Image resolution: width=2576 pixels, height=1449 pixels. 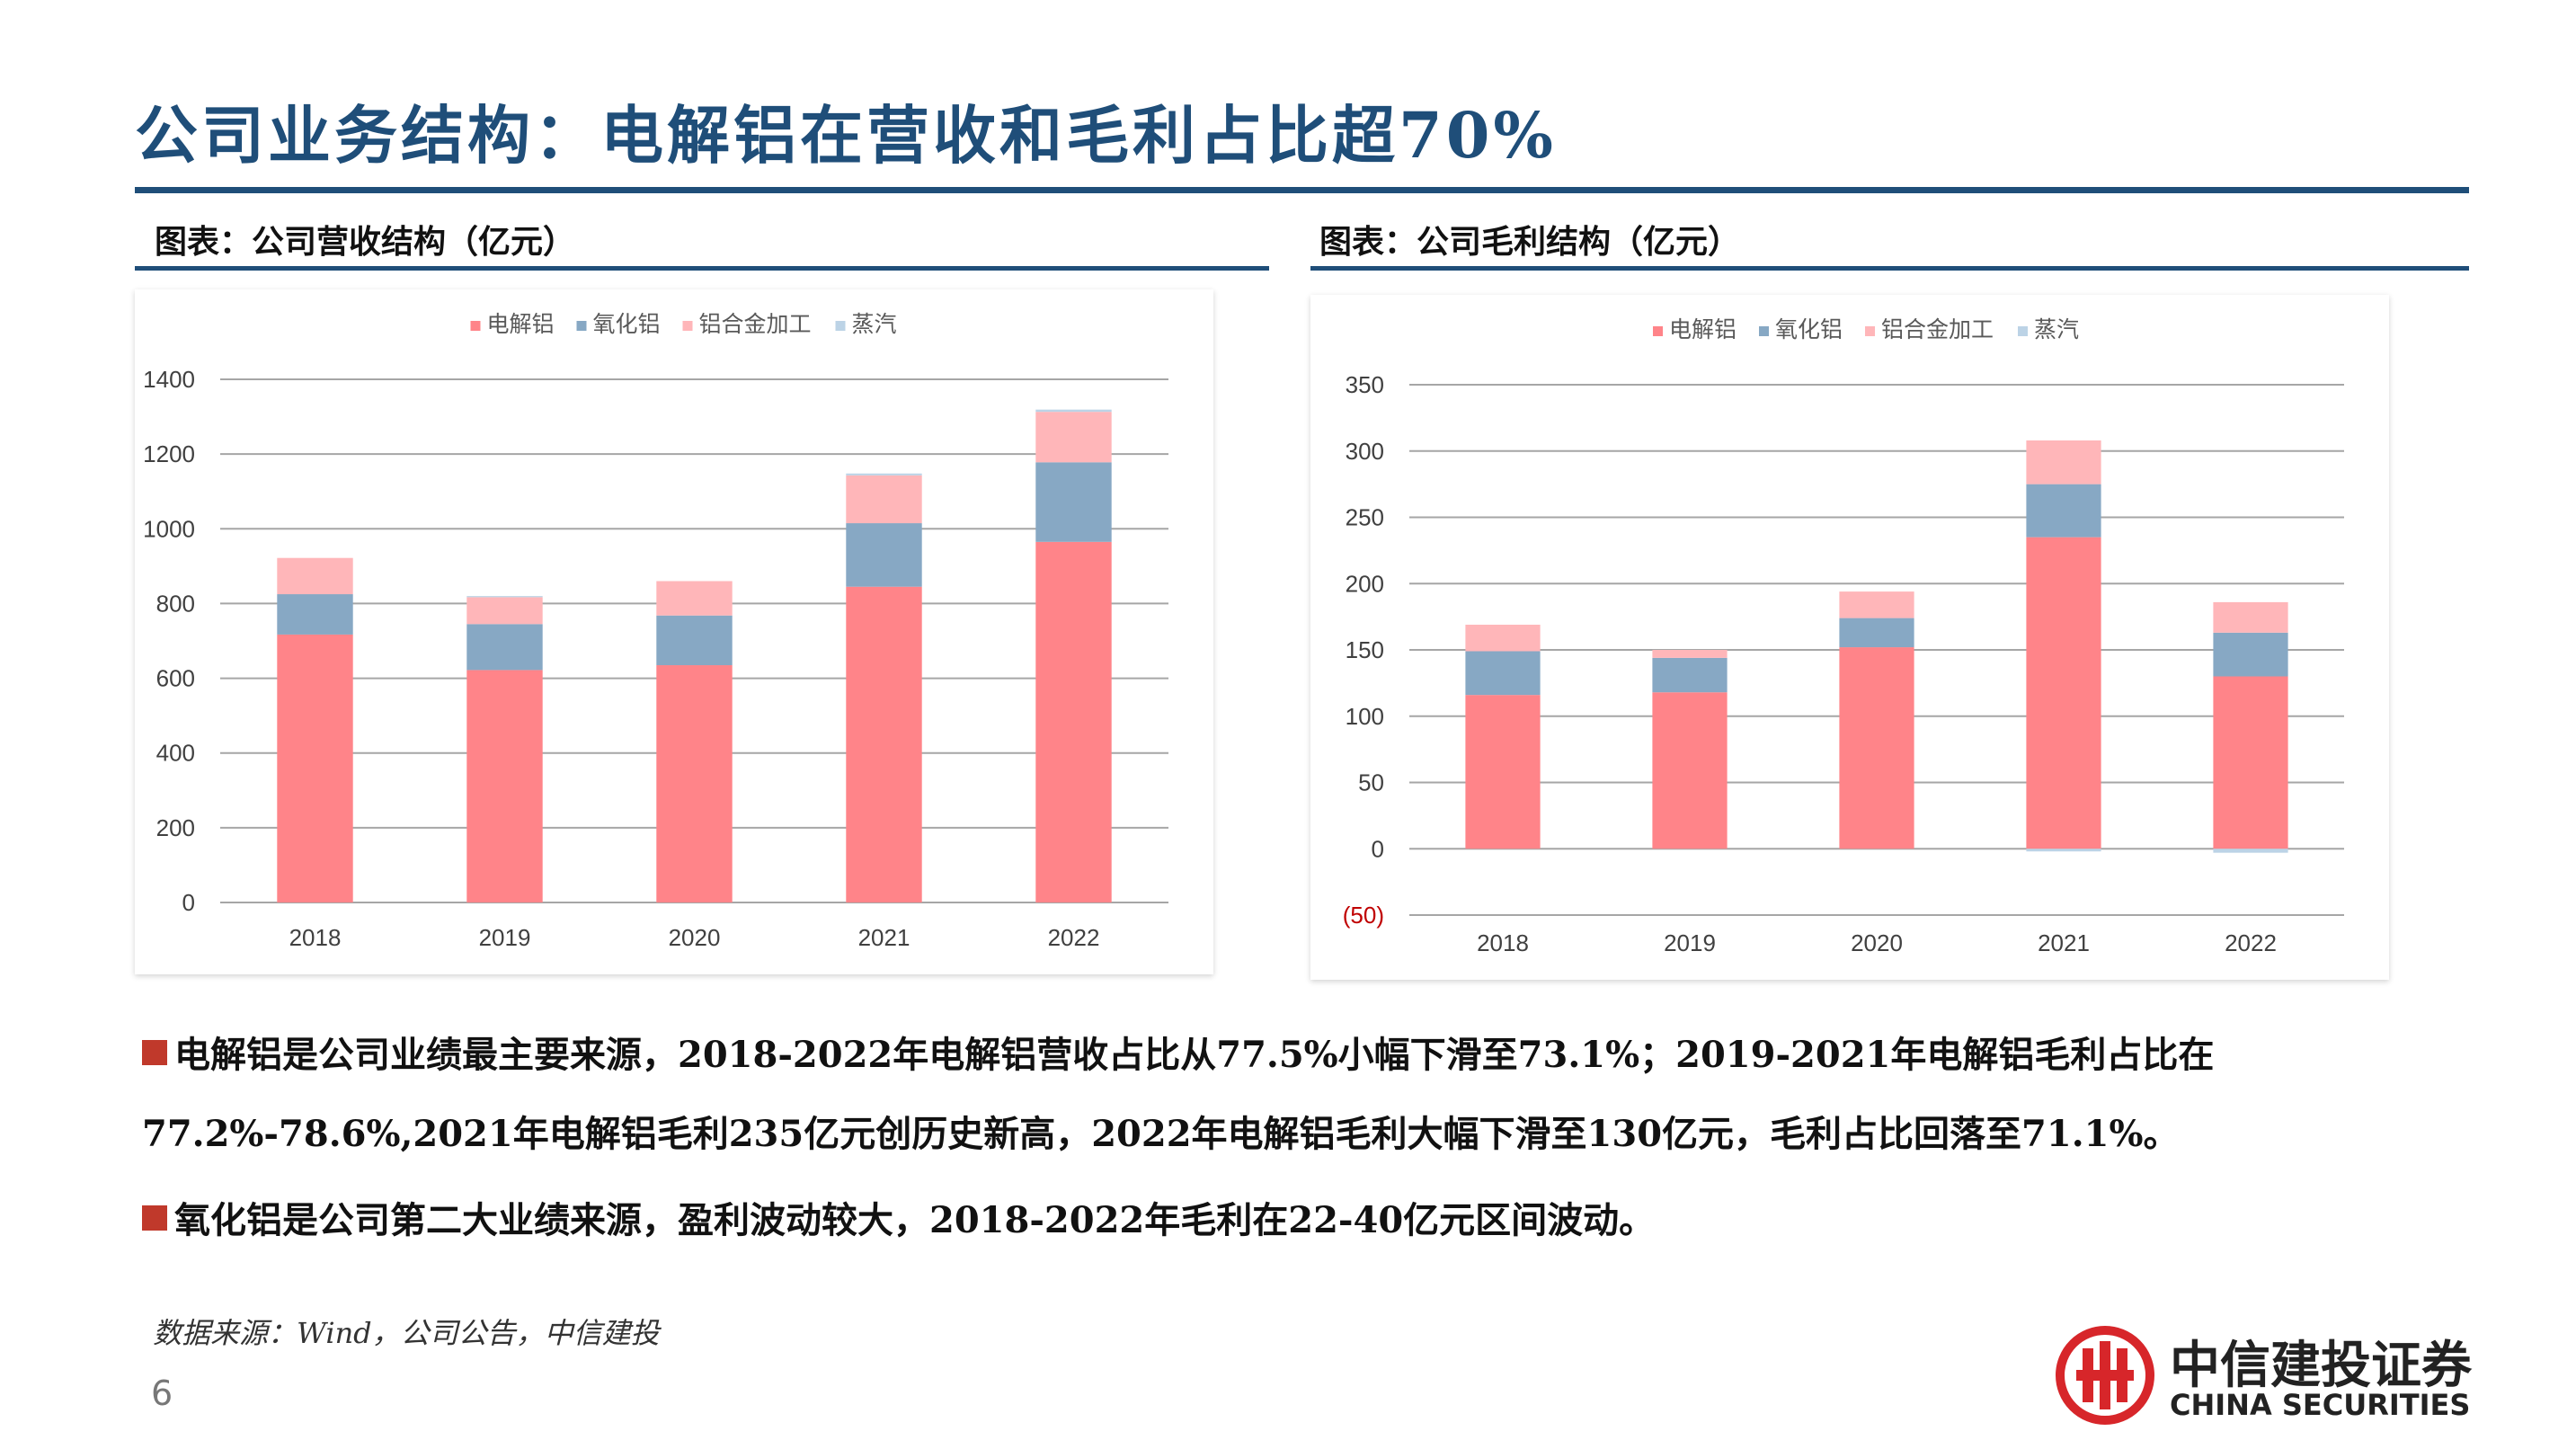 I want to click on title-divider, so click(x=1302, y=190).